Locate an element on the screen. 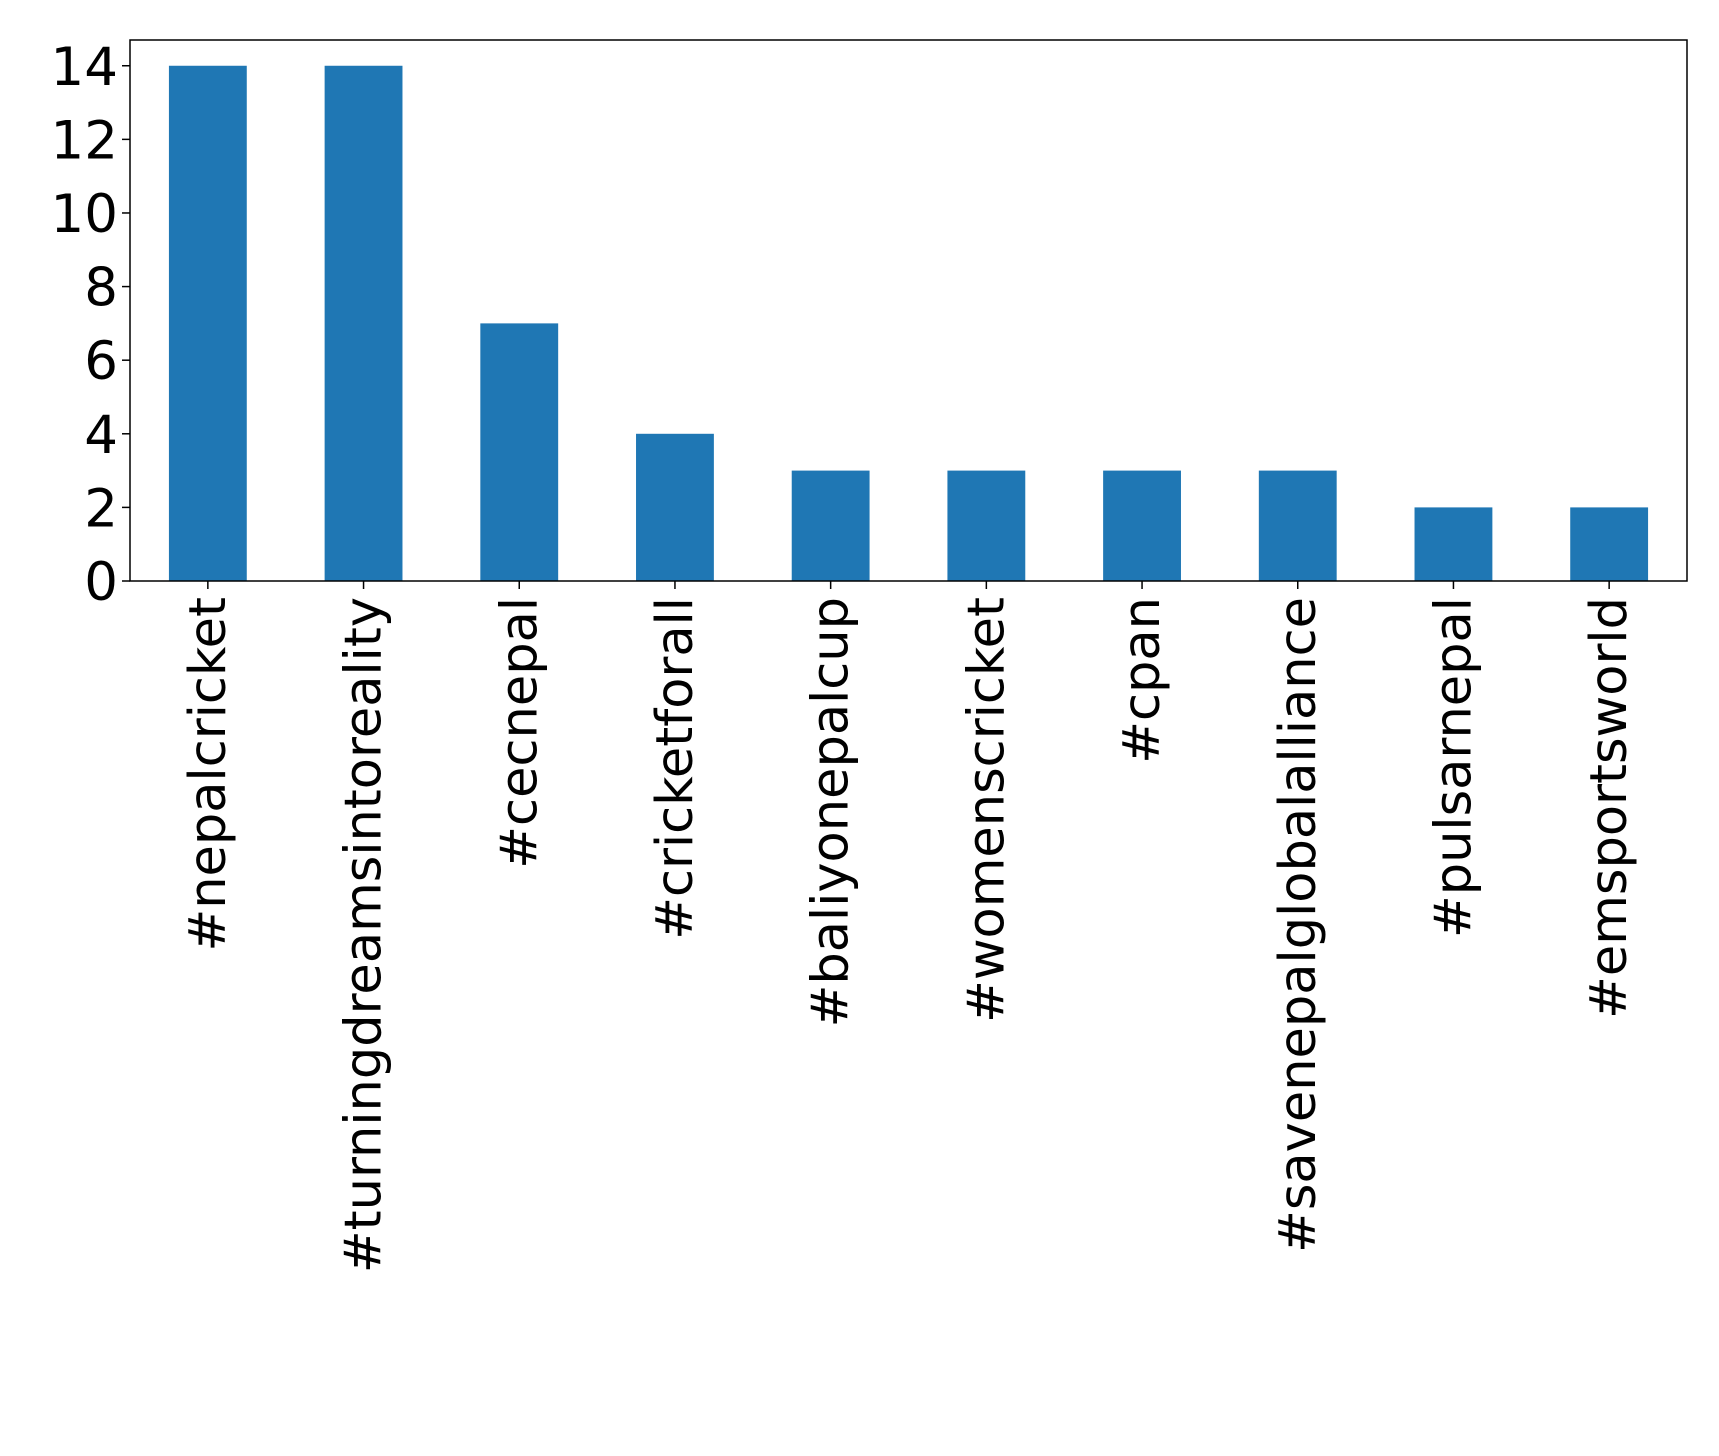 This screenshot has height=1456, width=1719. bar-emsportsworld is located at coordinates (1609, 544).